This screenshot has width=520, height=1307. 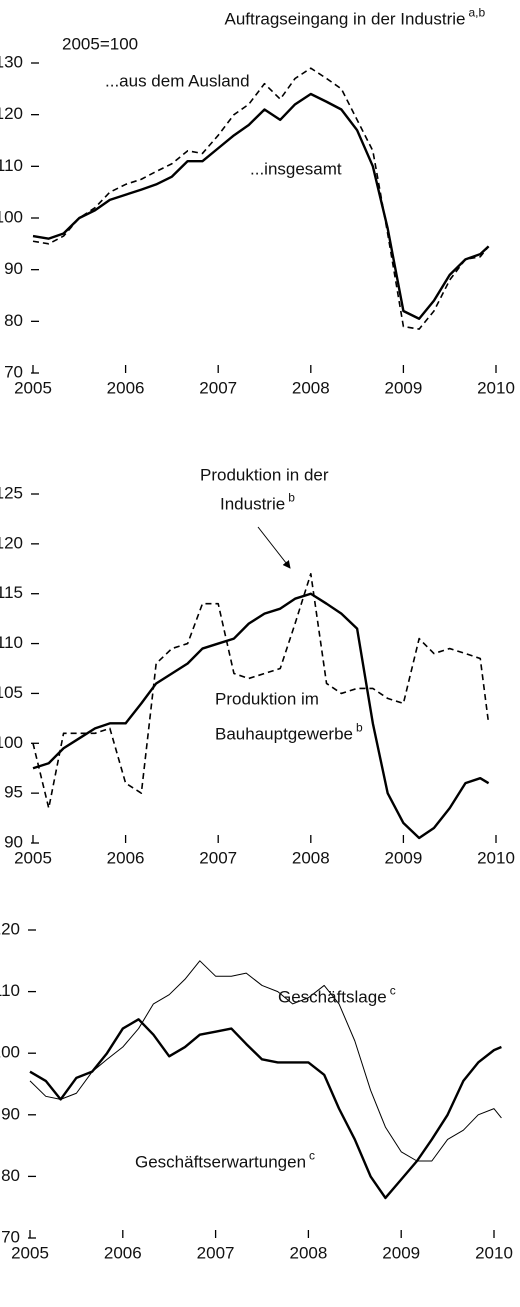 What do you see at coordinates (13, 792) in the screenshot?
I see `y-tick-label: 95` at bounding box center [13, 792].